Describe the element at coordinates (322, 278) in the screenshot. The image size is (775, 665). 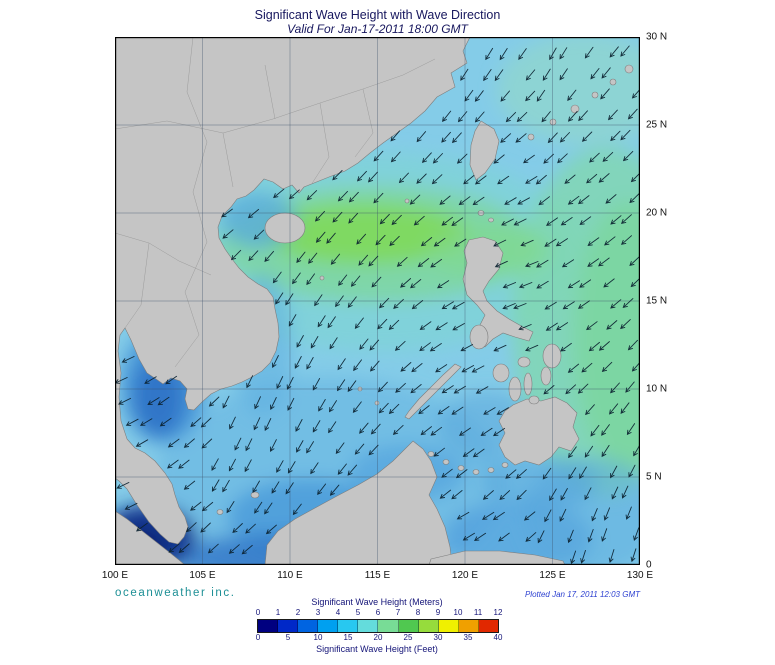
I see `island-paracel` at that location.